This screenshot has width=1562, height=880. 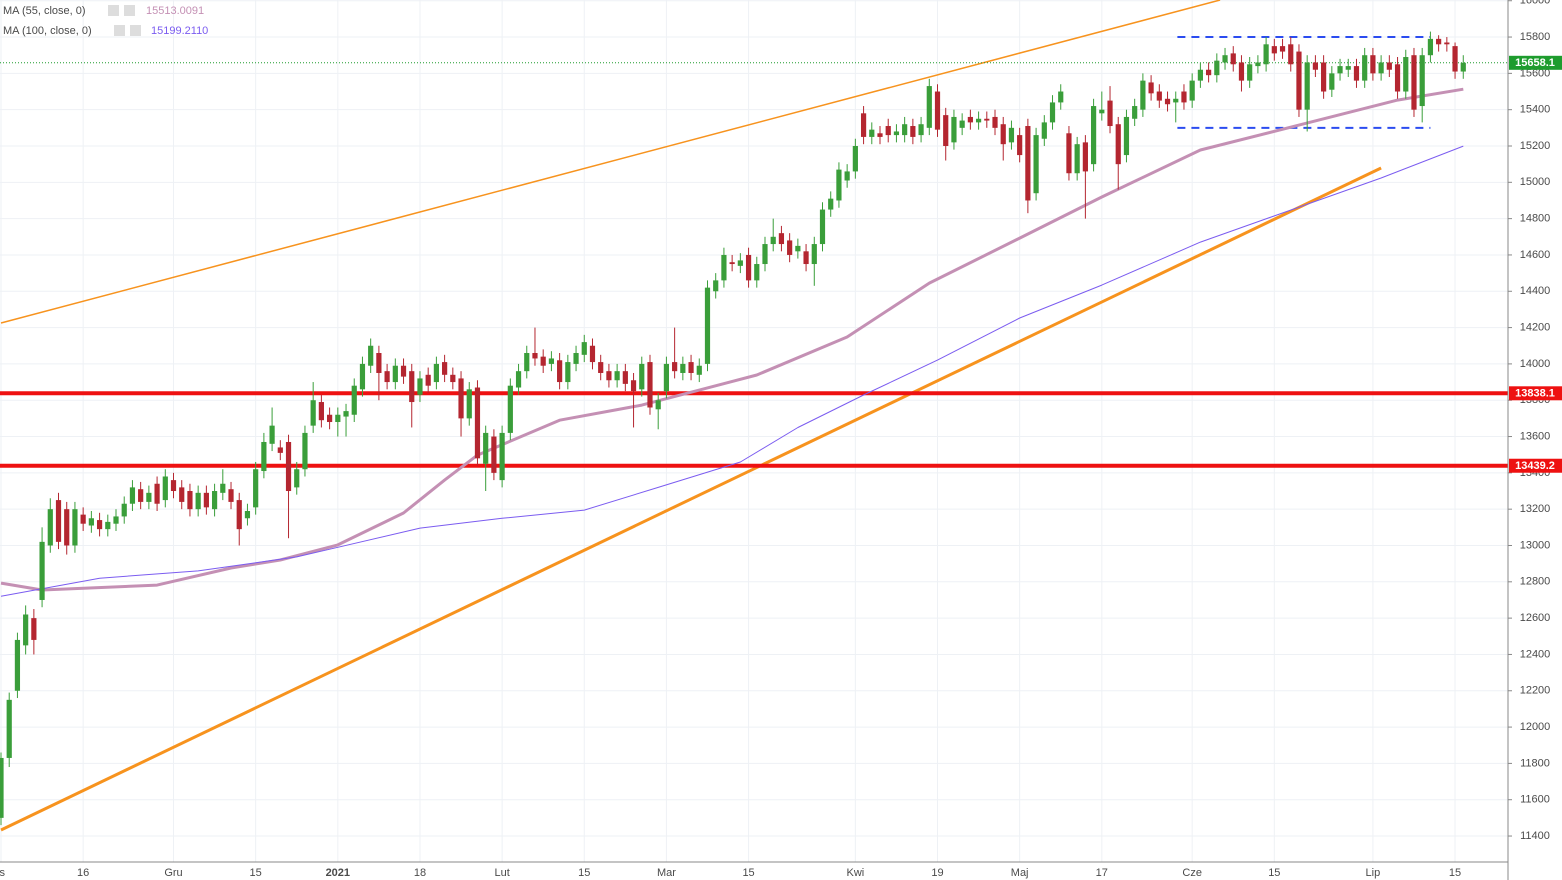 What do you see at coordinates (1535, 436) in the screenshot?
I see `y-tick-label: 13600` at bounding box center [1535, 436].